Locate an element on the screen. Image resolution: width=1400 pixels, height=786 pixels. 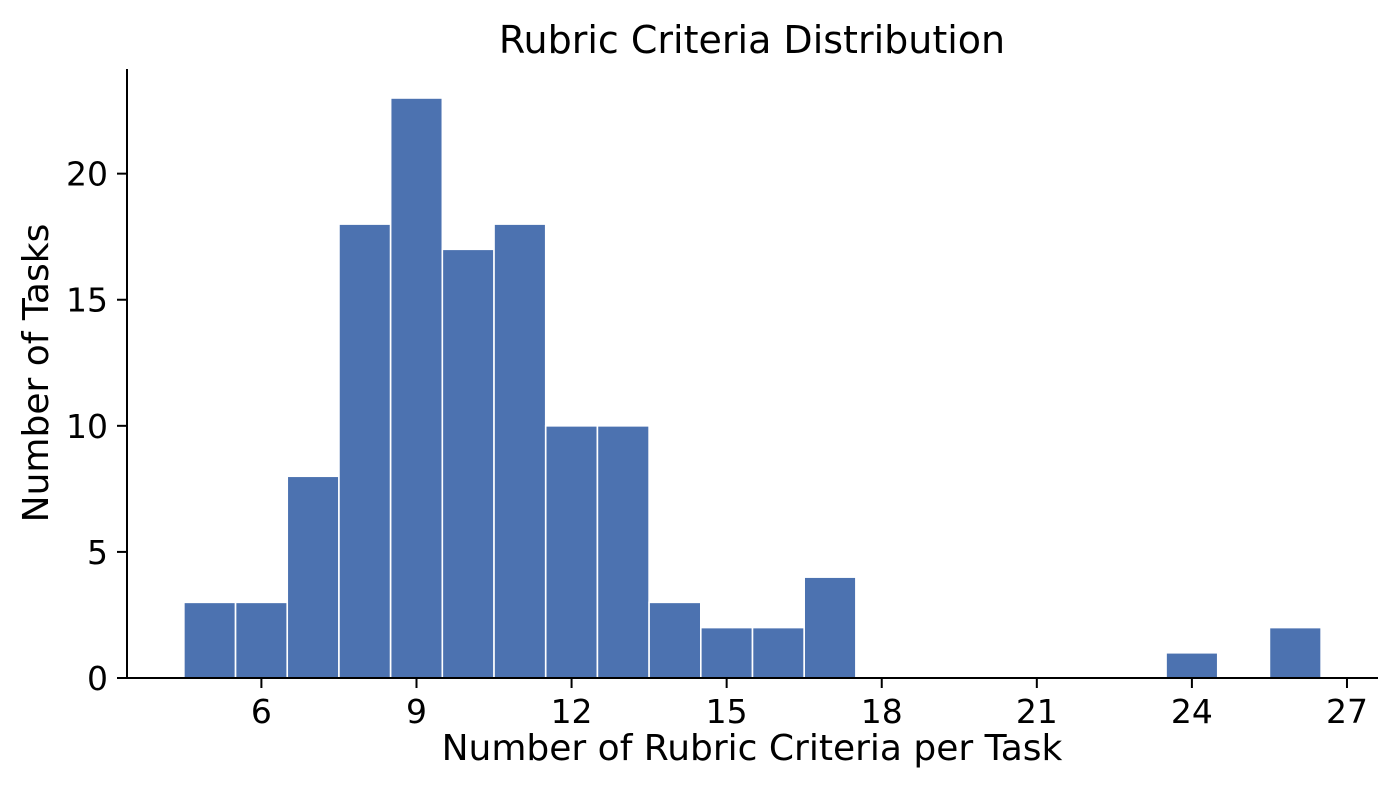
y-tick-label: 10 is located at coordinates (87, 426).